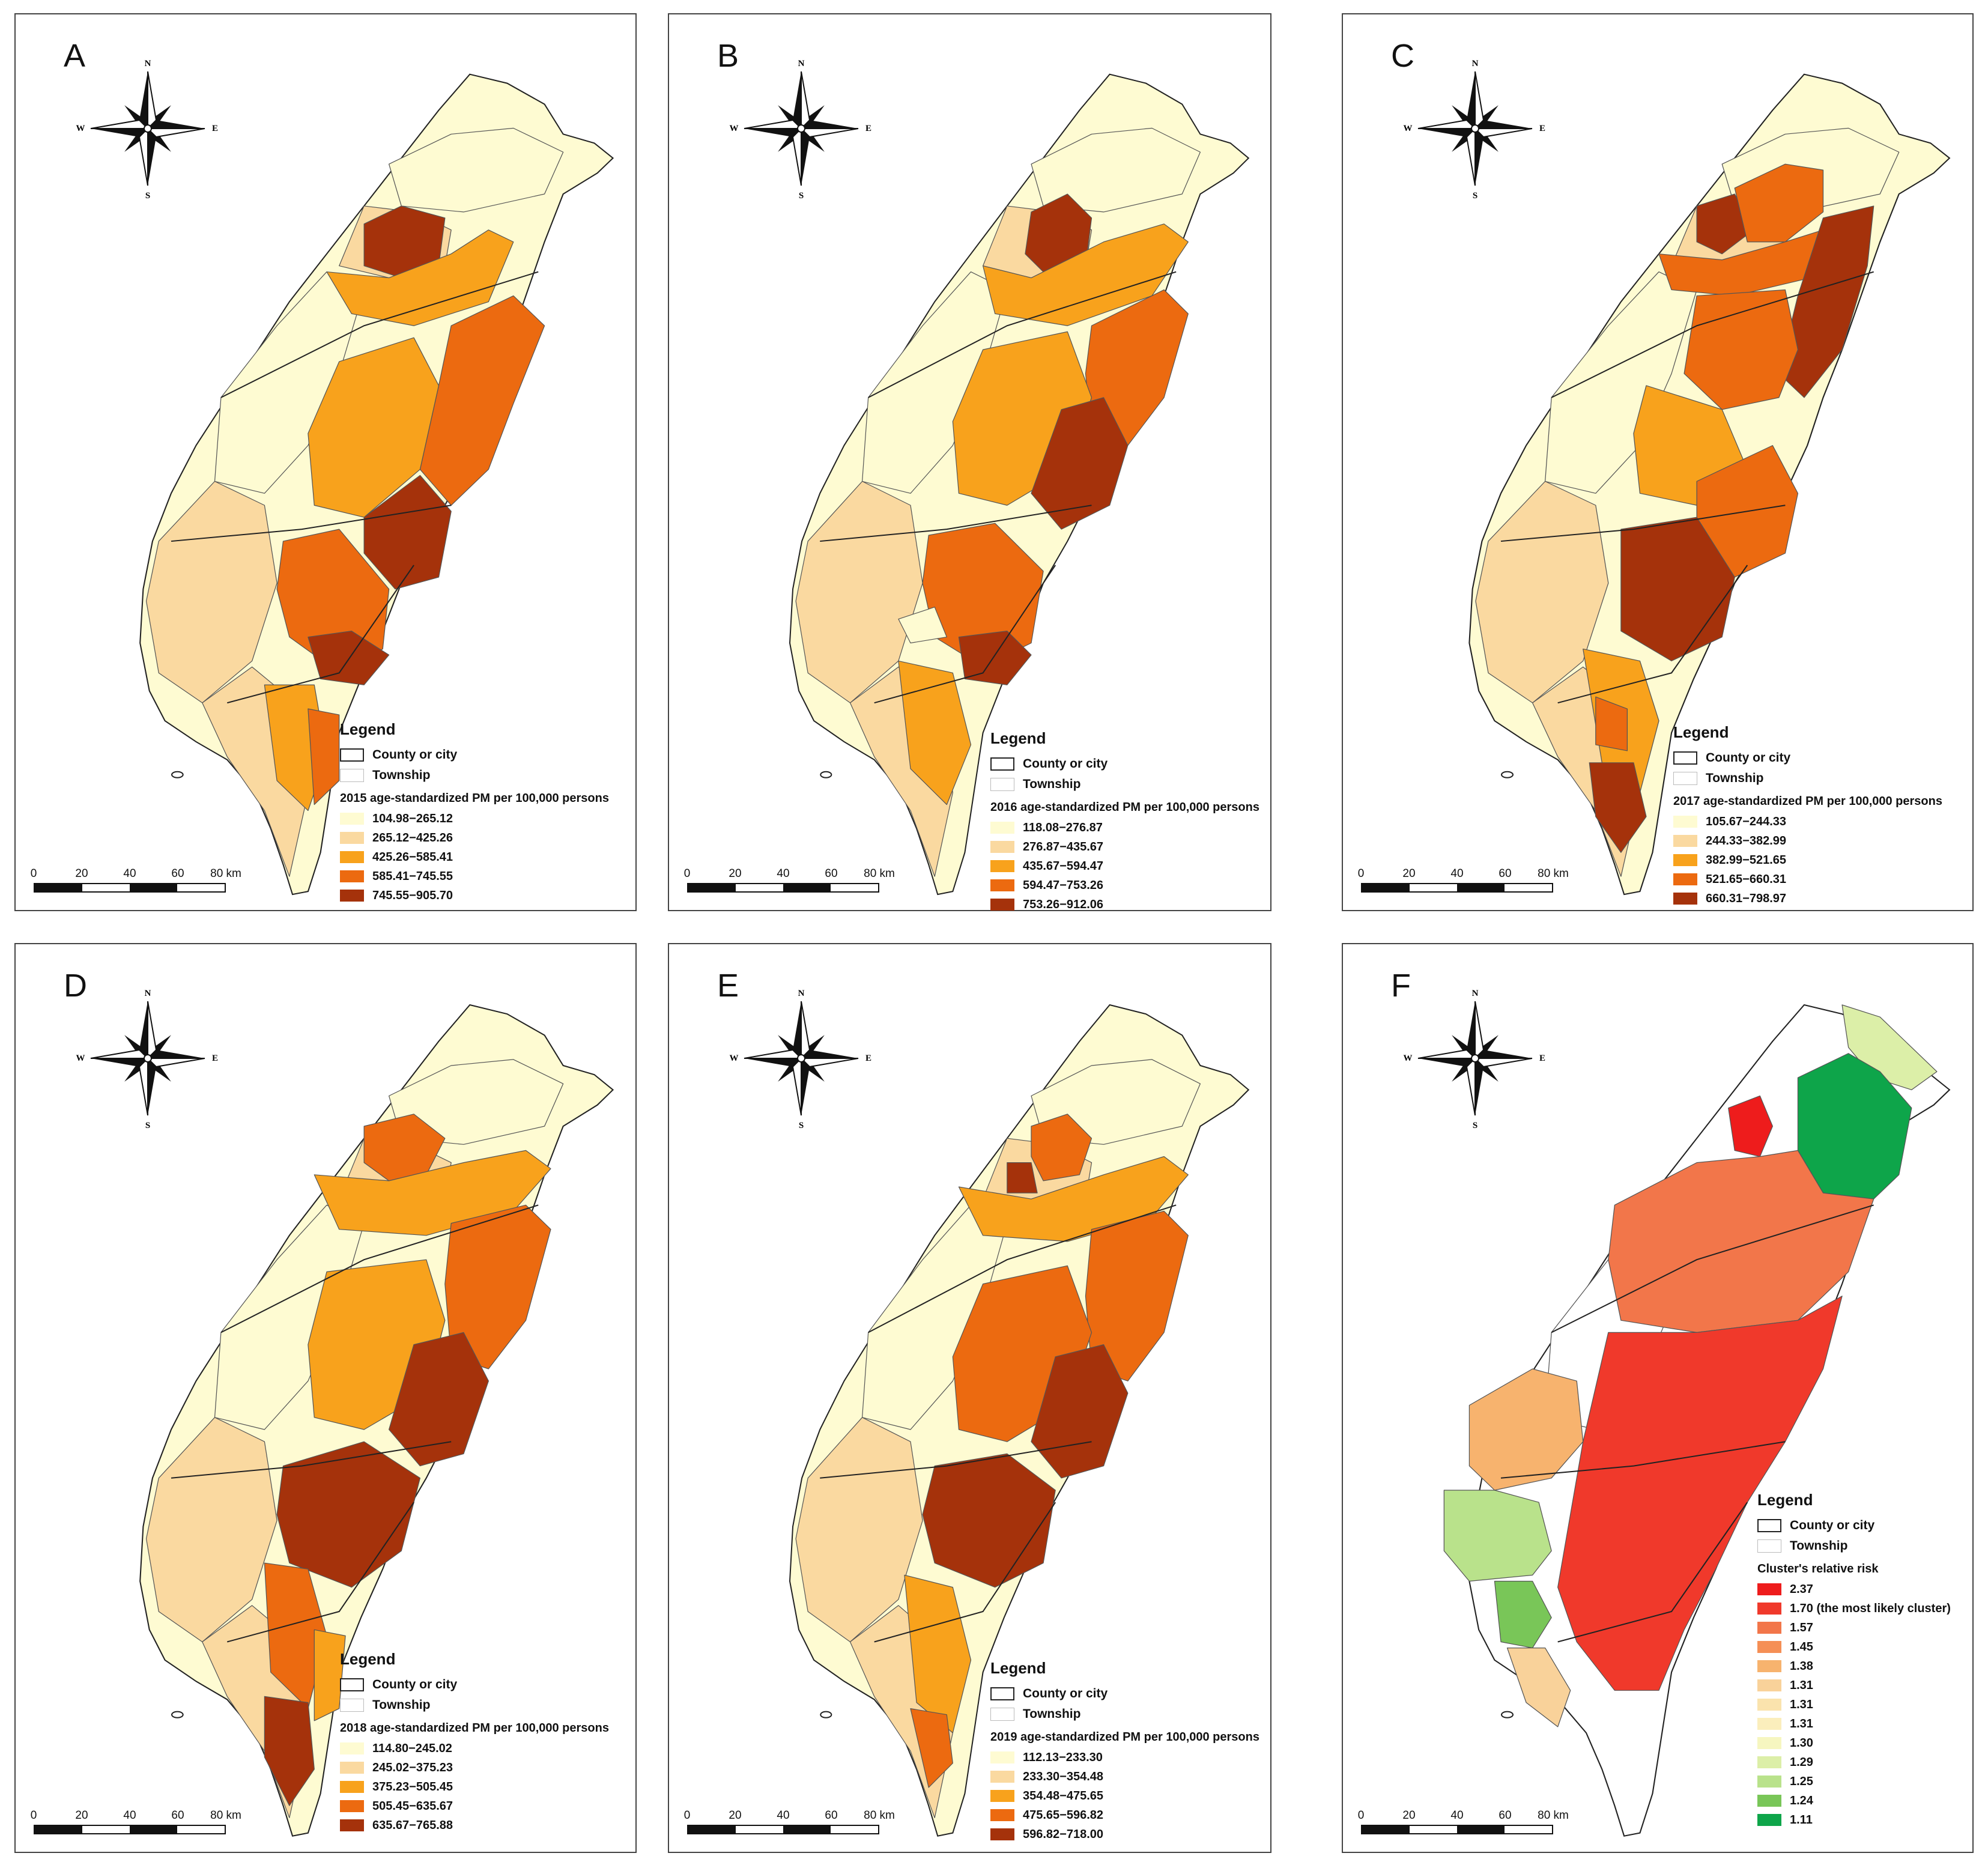 This screenshot has height=1865, width=1988. I want to click on legend-class-row: 425.26−585.41, so click(475, 857).